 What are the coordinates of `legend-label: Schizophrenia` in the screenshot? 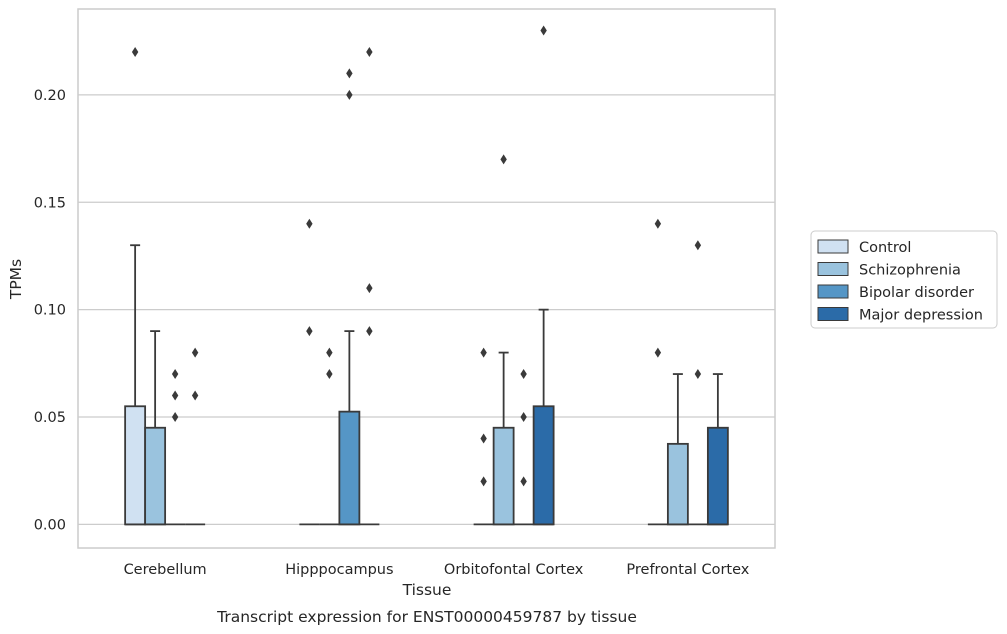 It's located at (910, 271).